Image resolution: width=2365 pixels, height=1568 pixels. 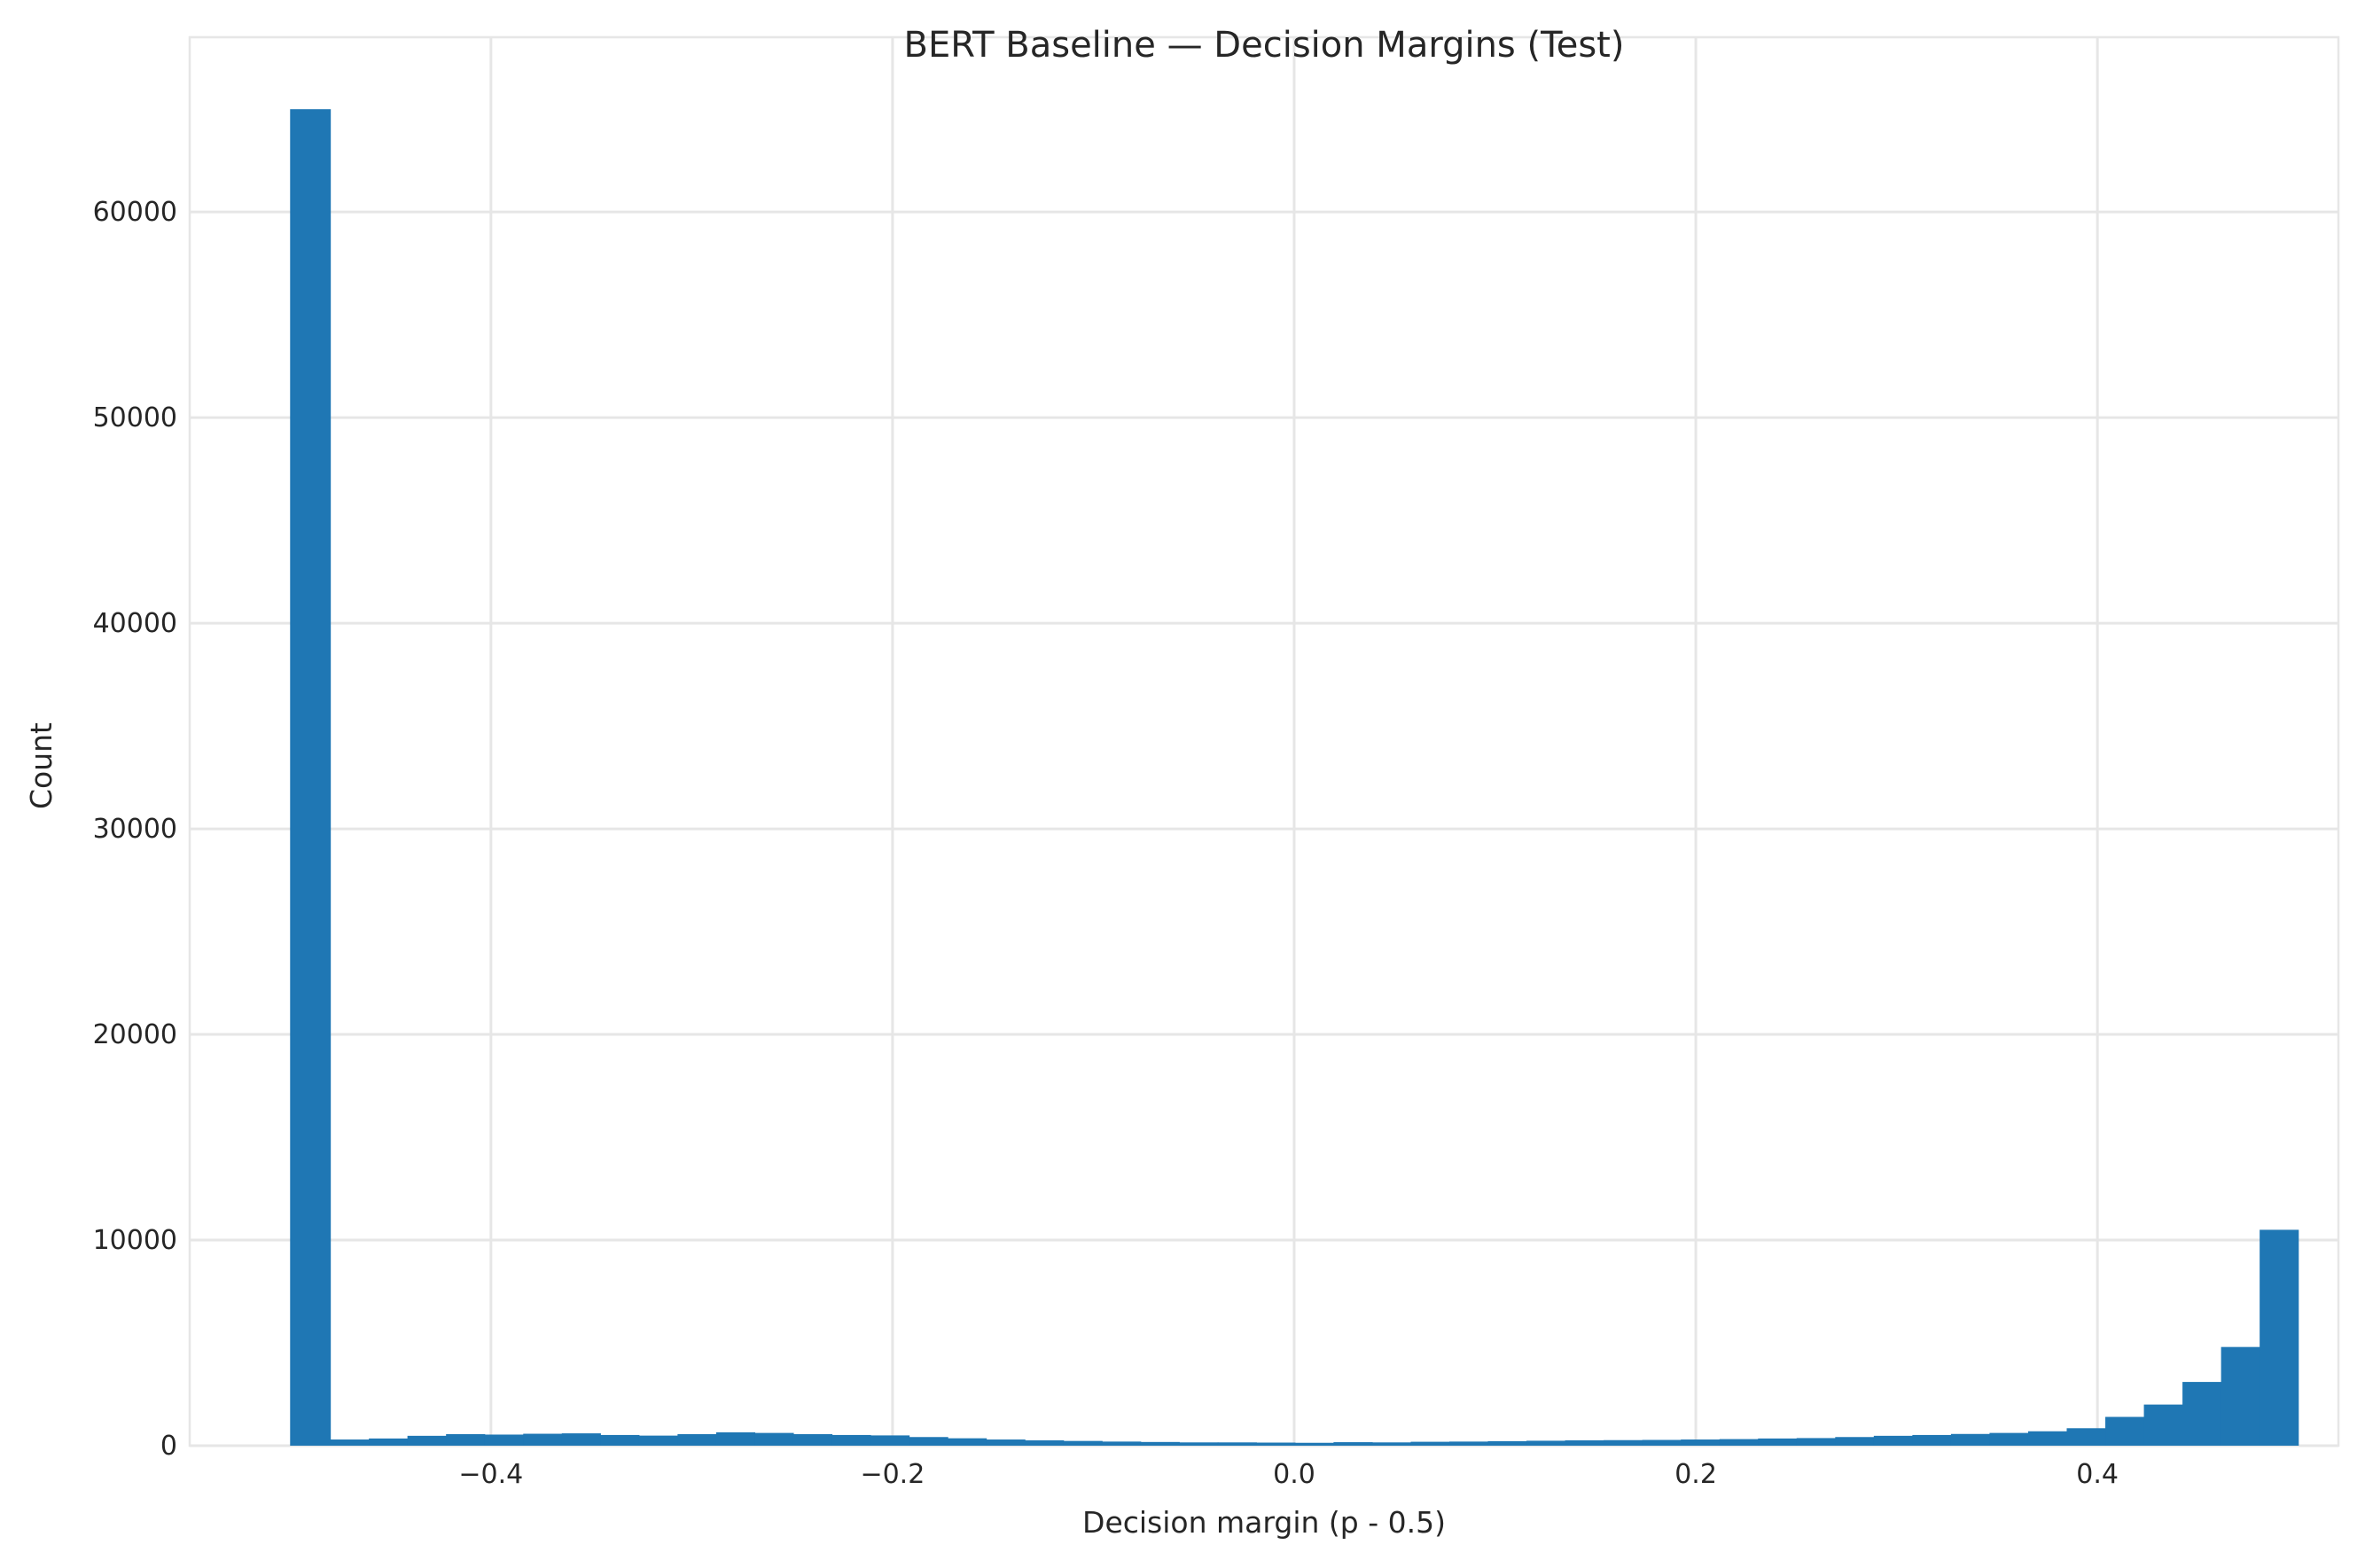 What do you see at coordinates (135, 1240) in the screenshot?
I see `y-tick-label: 10000` at bounding box center [135, 1240].